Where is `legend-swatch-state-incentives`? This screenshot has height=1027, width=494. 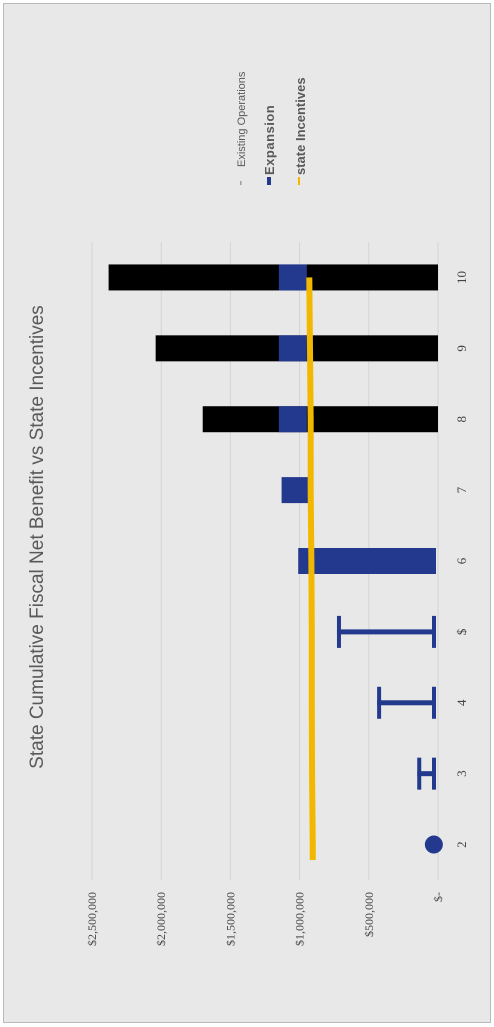 legend-swatch-state-incentives is located at coordinates (299, 181).